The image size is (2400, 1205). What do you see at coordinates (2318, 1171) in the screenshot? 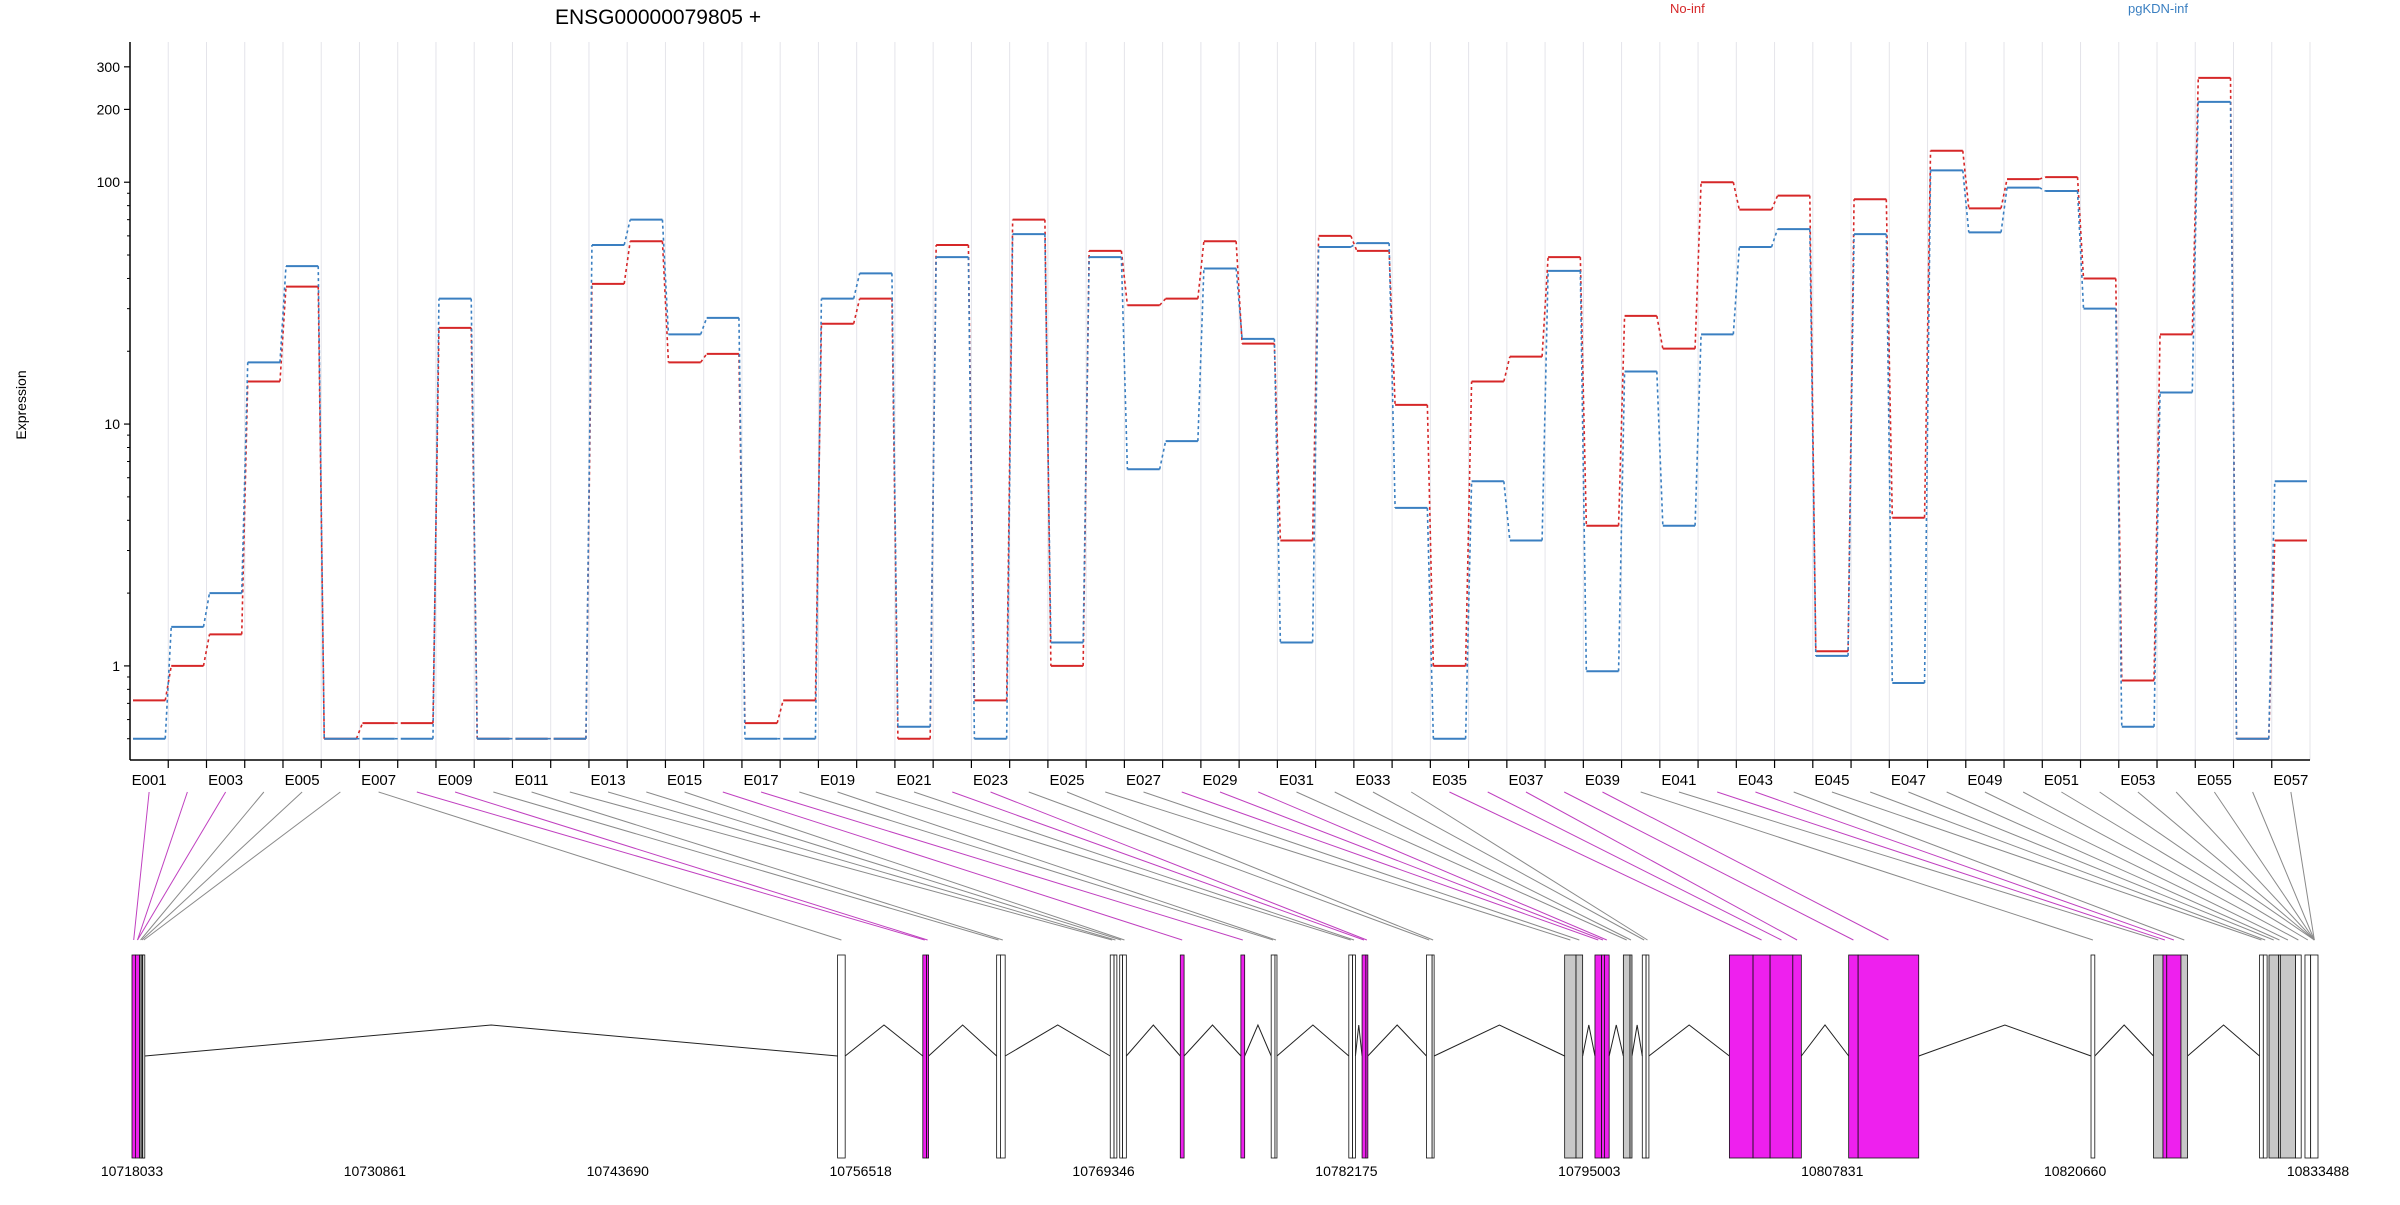
I see `genomic-tick-label: 10833488` at bounding box center [2318, 1171].